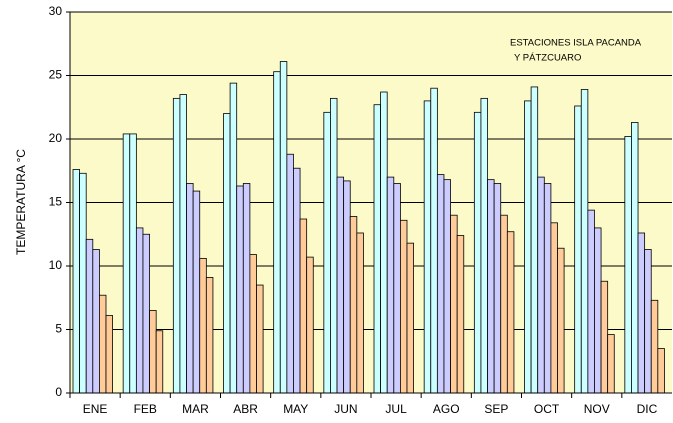  I want to click on x-tick-label: OCT, so click(547, 409).